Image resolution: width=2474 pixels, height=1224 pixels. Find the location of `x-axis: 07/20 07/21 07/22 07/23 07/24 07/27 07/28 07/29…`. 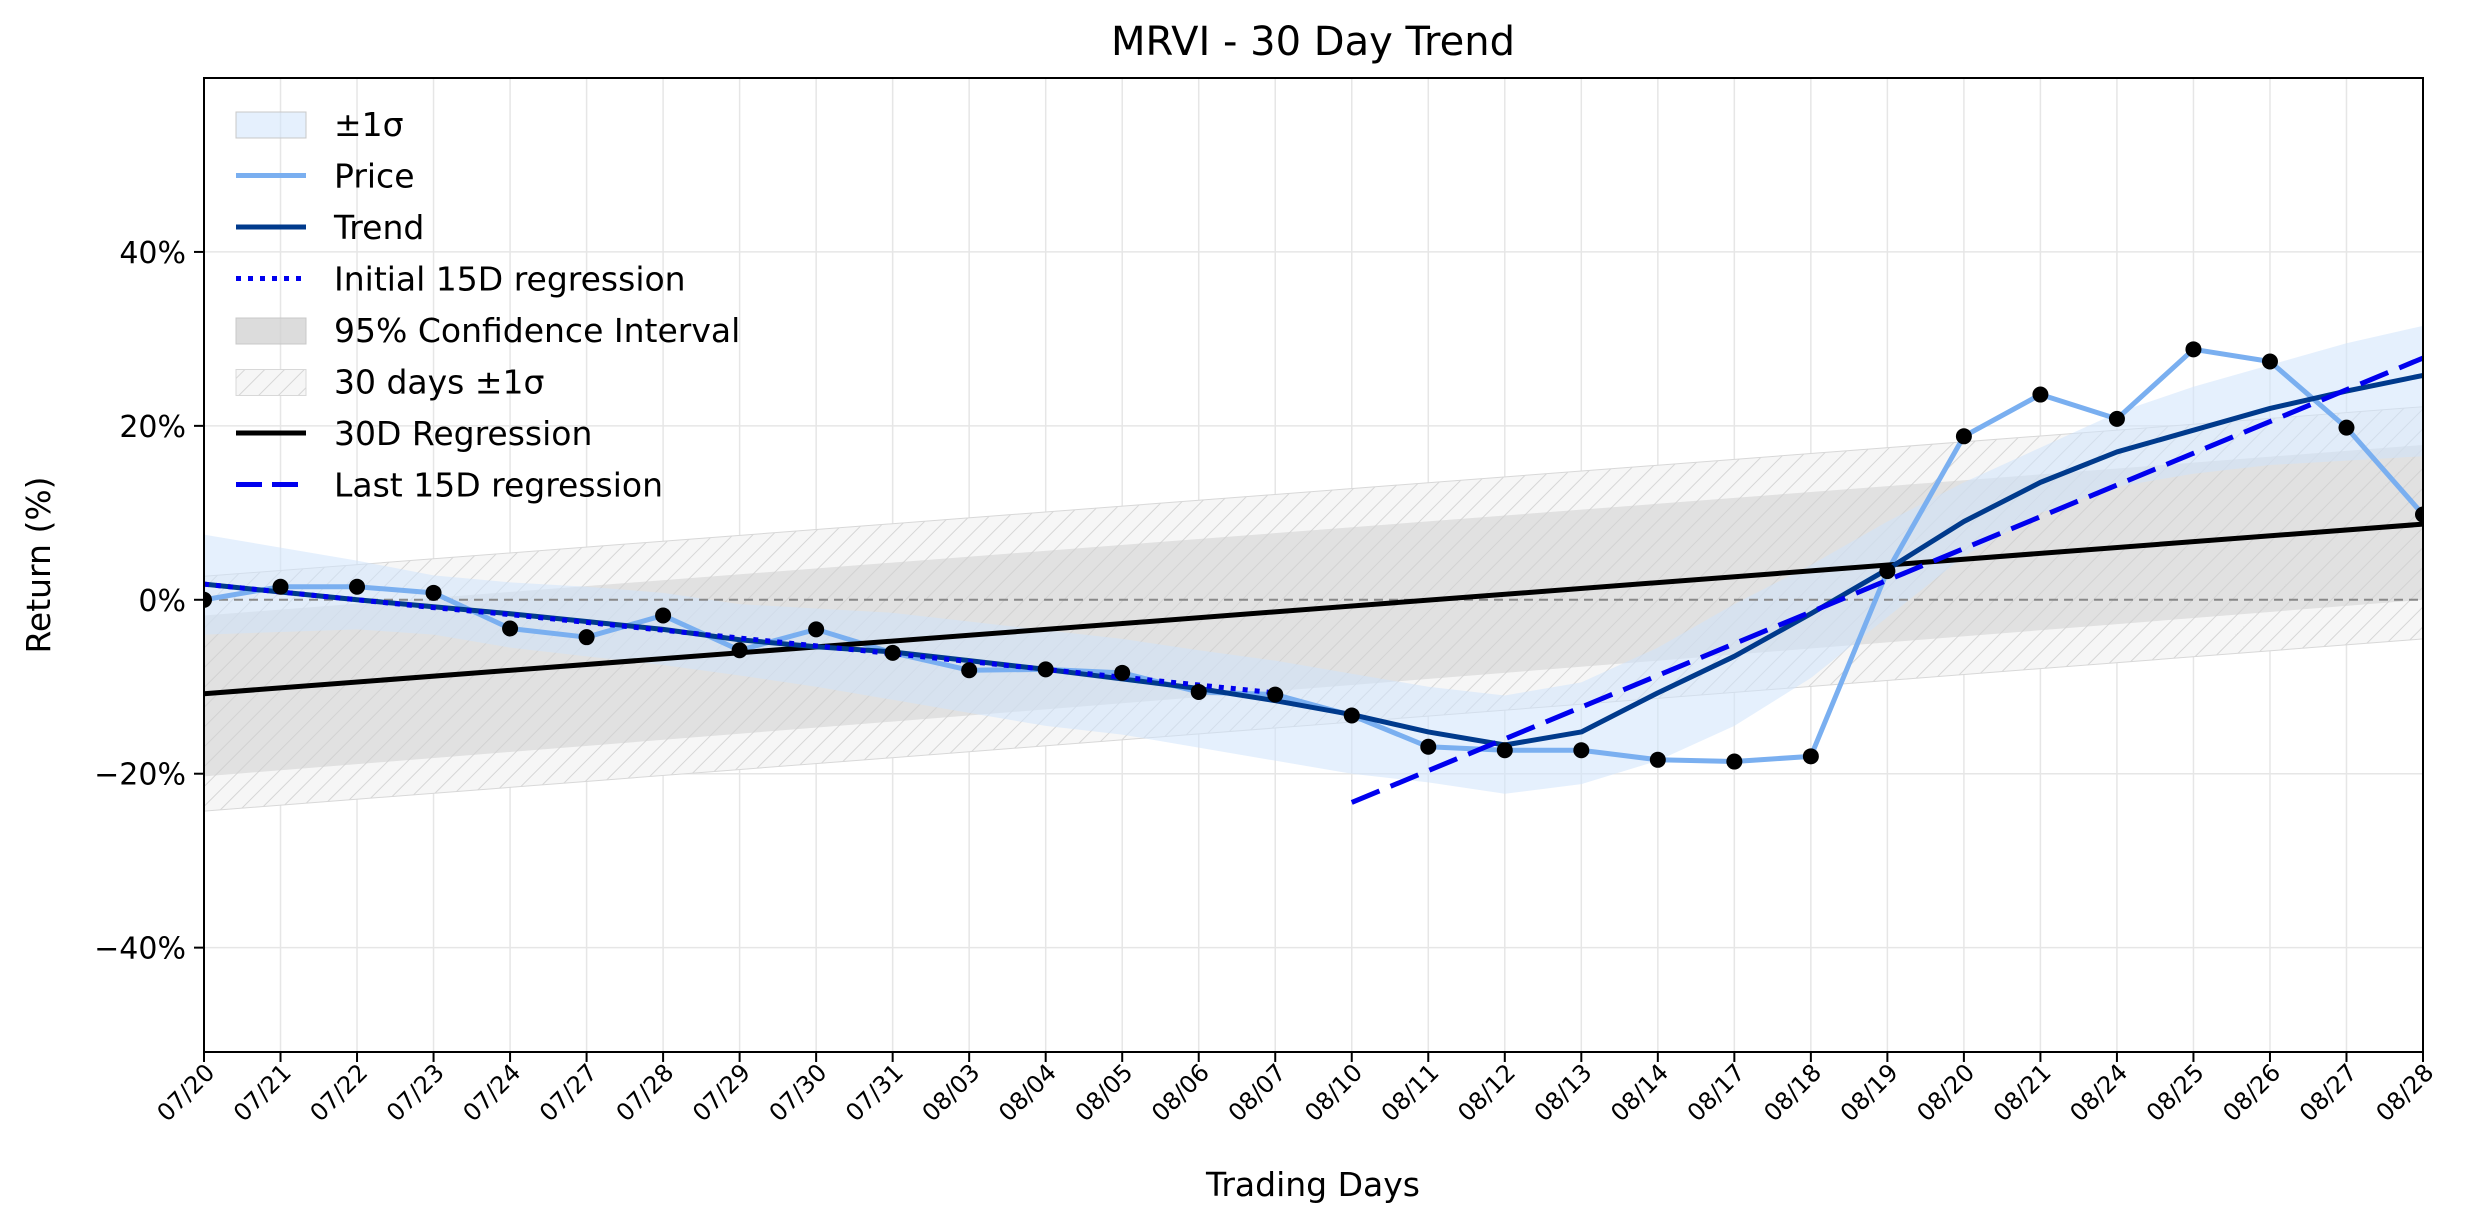

x-axis: 07/20 07/21 07/22 07/23 07/24 07/27 07/28 07/29… is located at coordinates (1296, 1089).